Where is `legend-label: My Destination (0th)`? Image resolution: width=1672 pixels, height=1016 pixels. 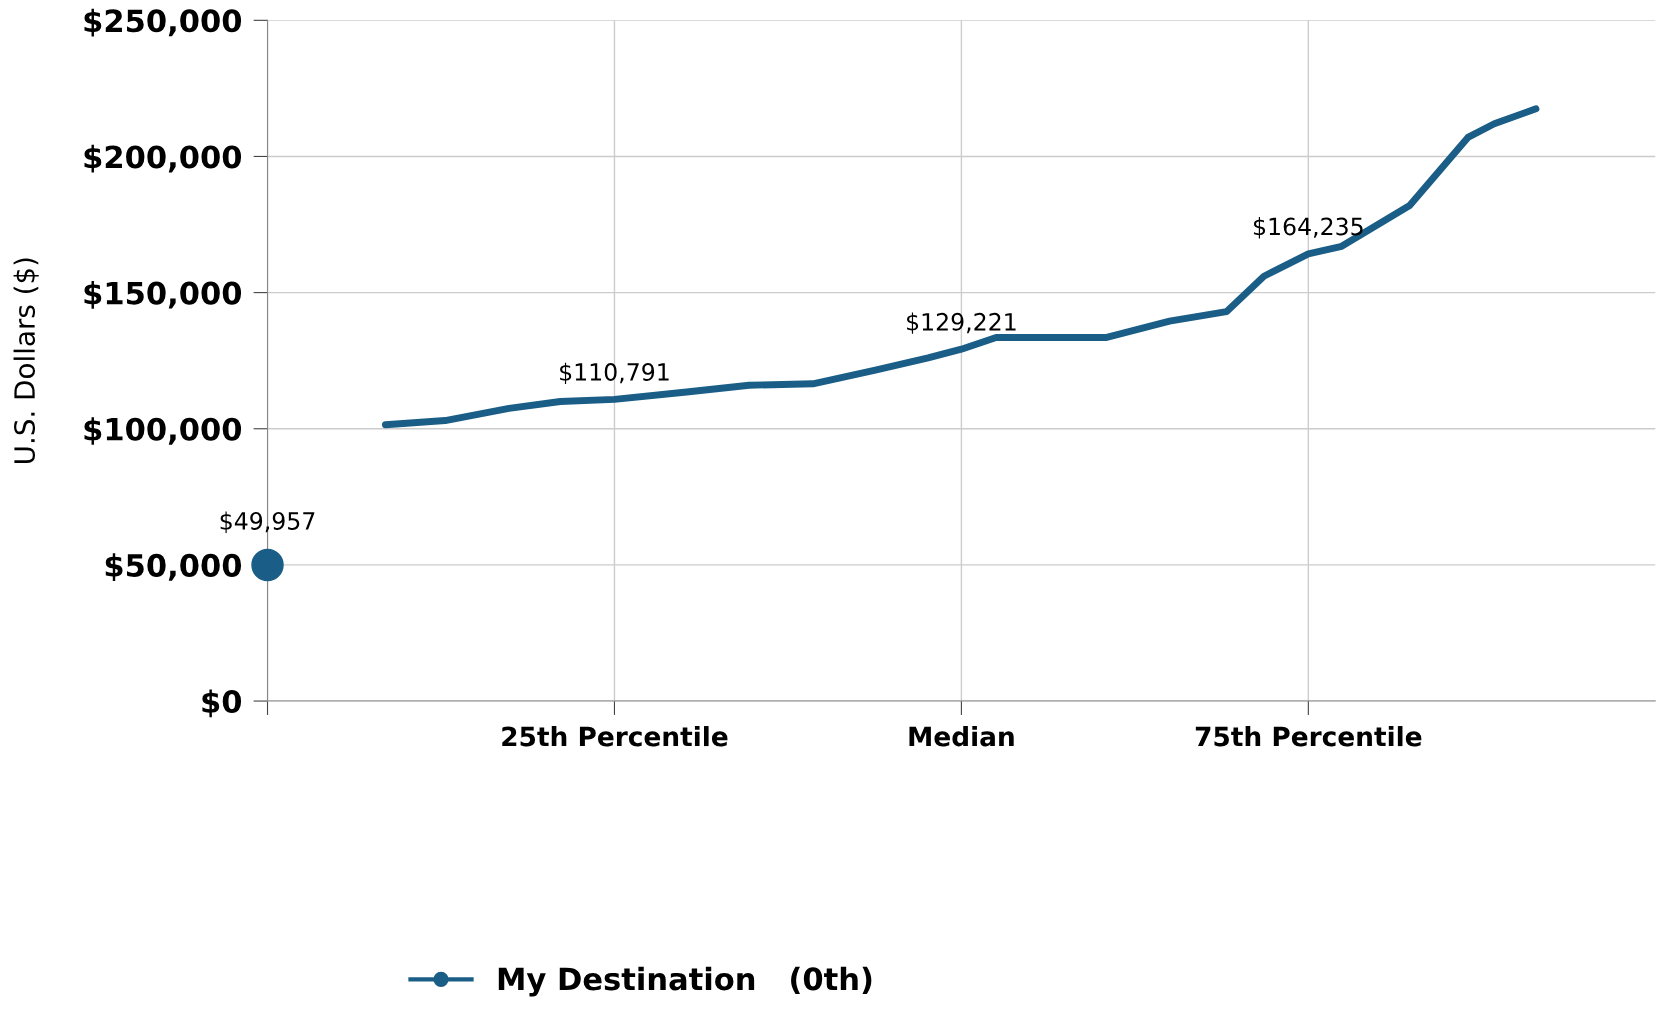 legend-label: My Destination (0th) is located at coordinates (685, 981).